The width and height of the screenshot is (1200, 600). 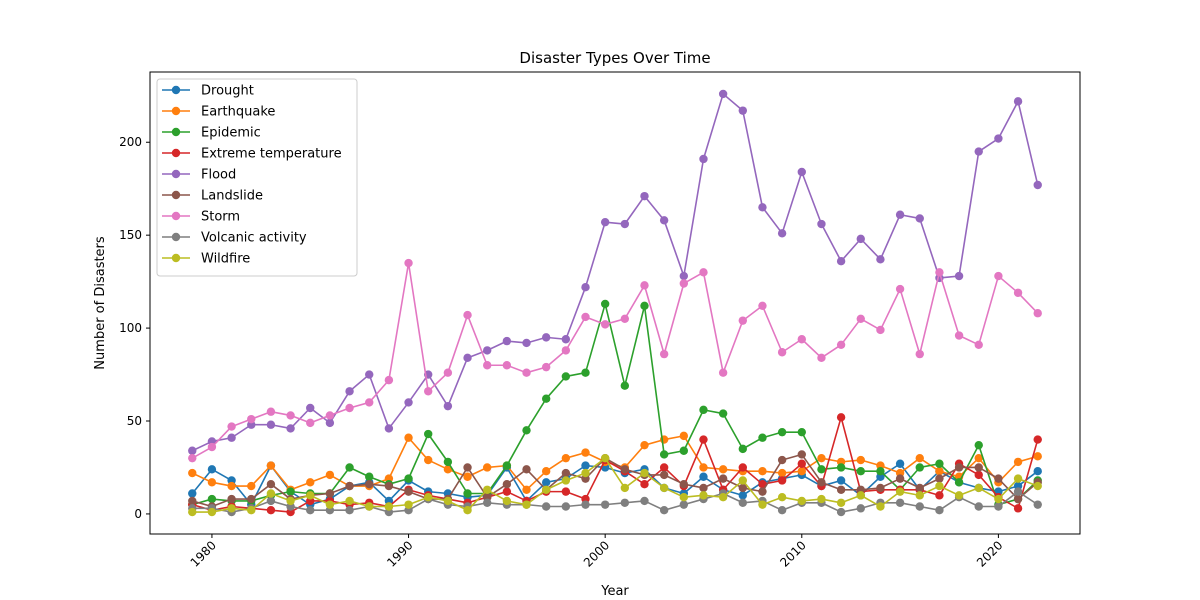 I want to click on legend-box, so click(x=257, y=177).